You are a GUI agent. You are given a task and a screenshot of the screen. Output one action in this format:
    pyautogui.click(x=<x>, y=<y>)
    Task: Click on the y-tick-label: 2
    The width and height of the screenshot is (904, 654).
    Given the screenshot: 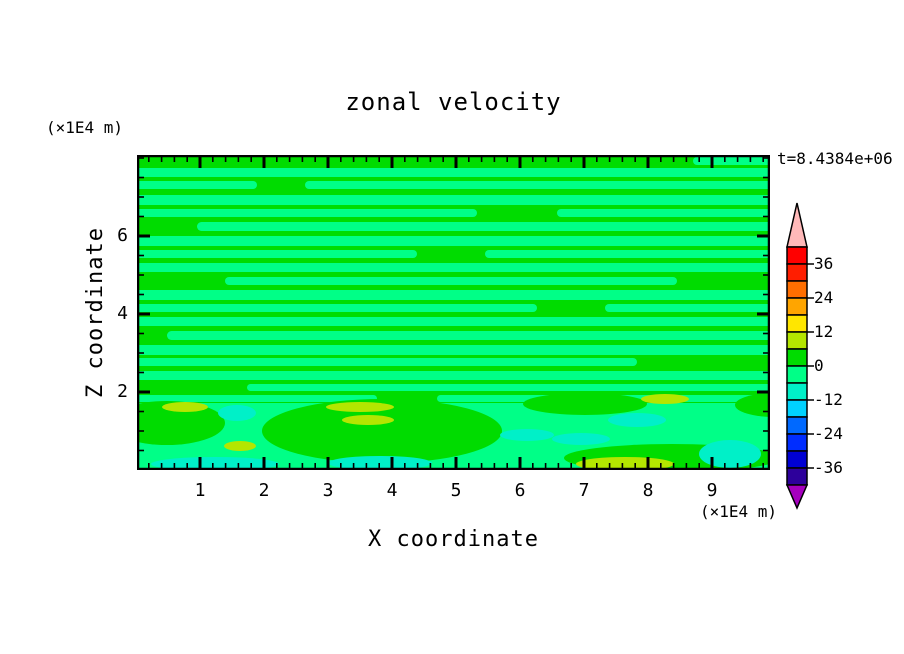 What is the action you would take?
    pyautogui.click(x=122, y=391)
    